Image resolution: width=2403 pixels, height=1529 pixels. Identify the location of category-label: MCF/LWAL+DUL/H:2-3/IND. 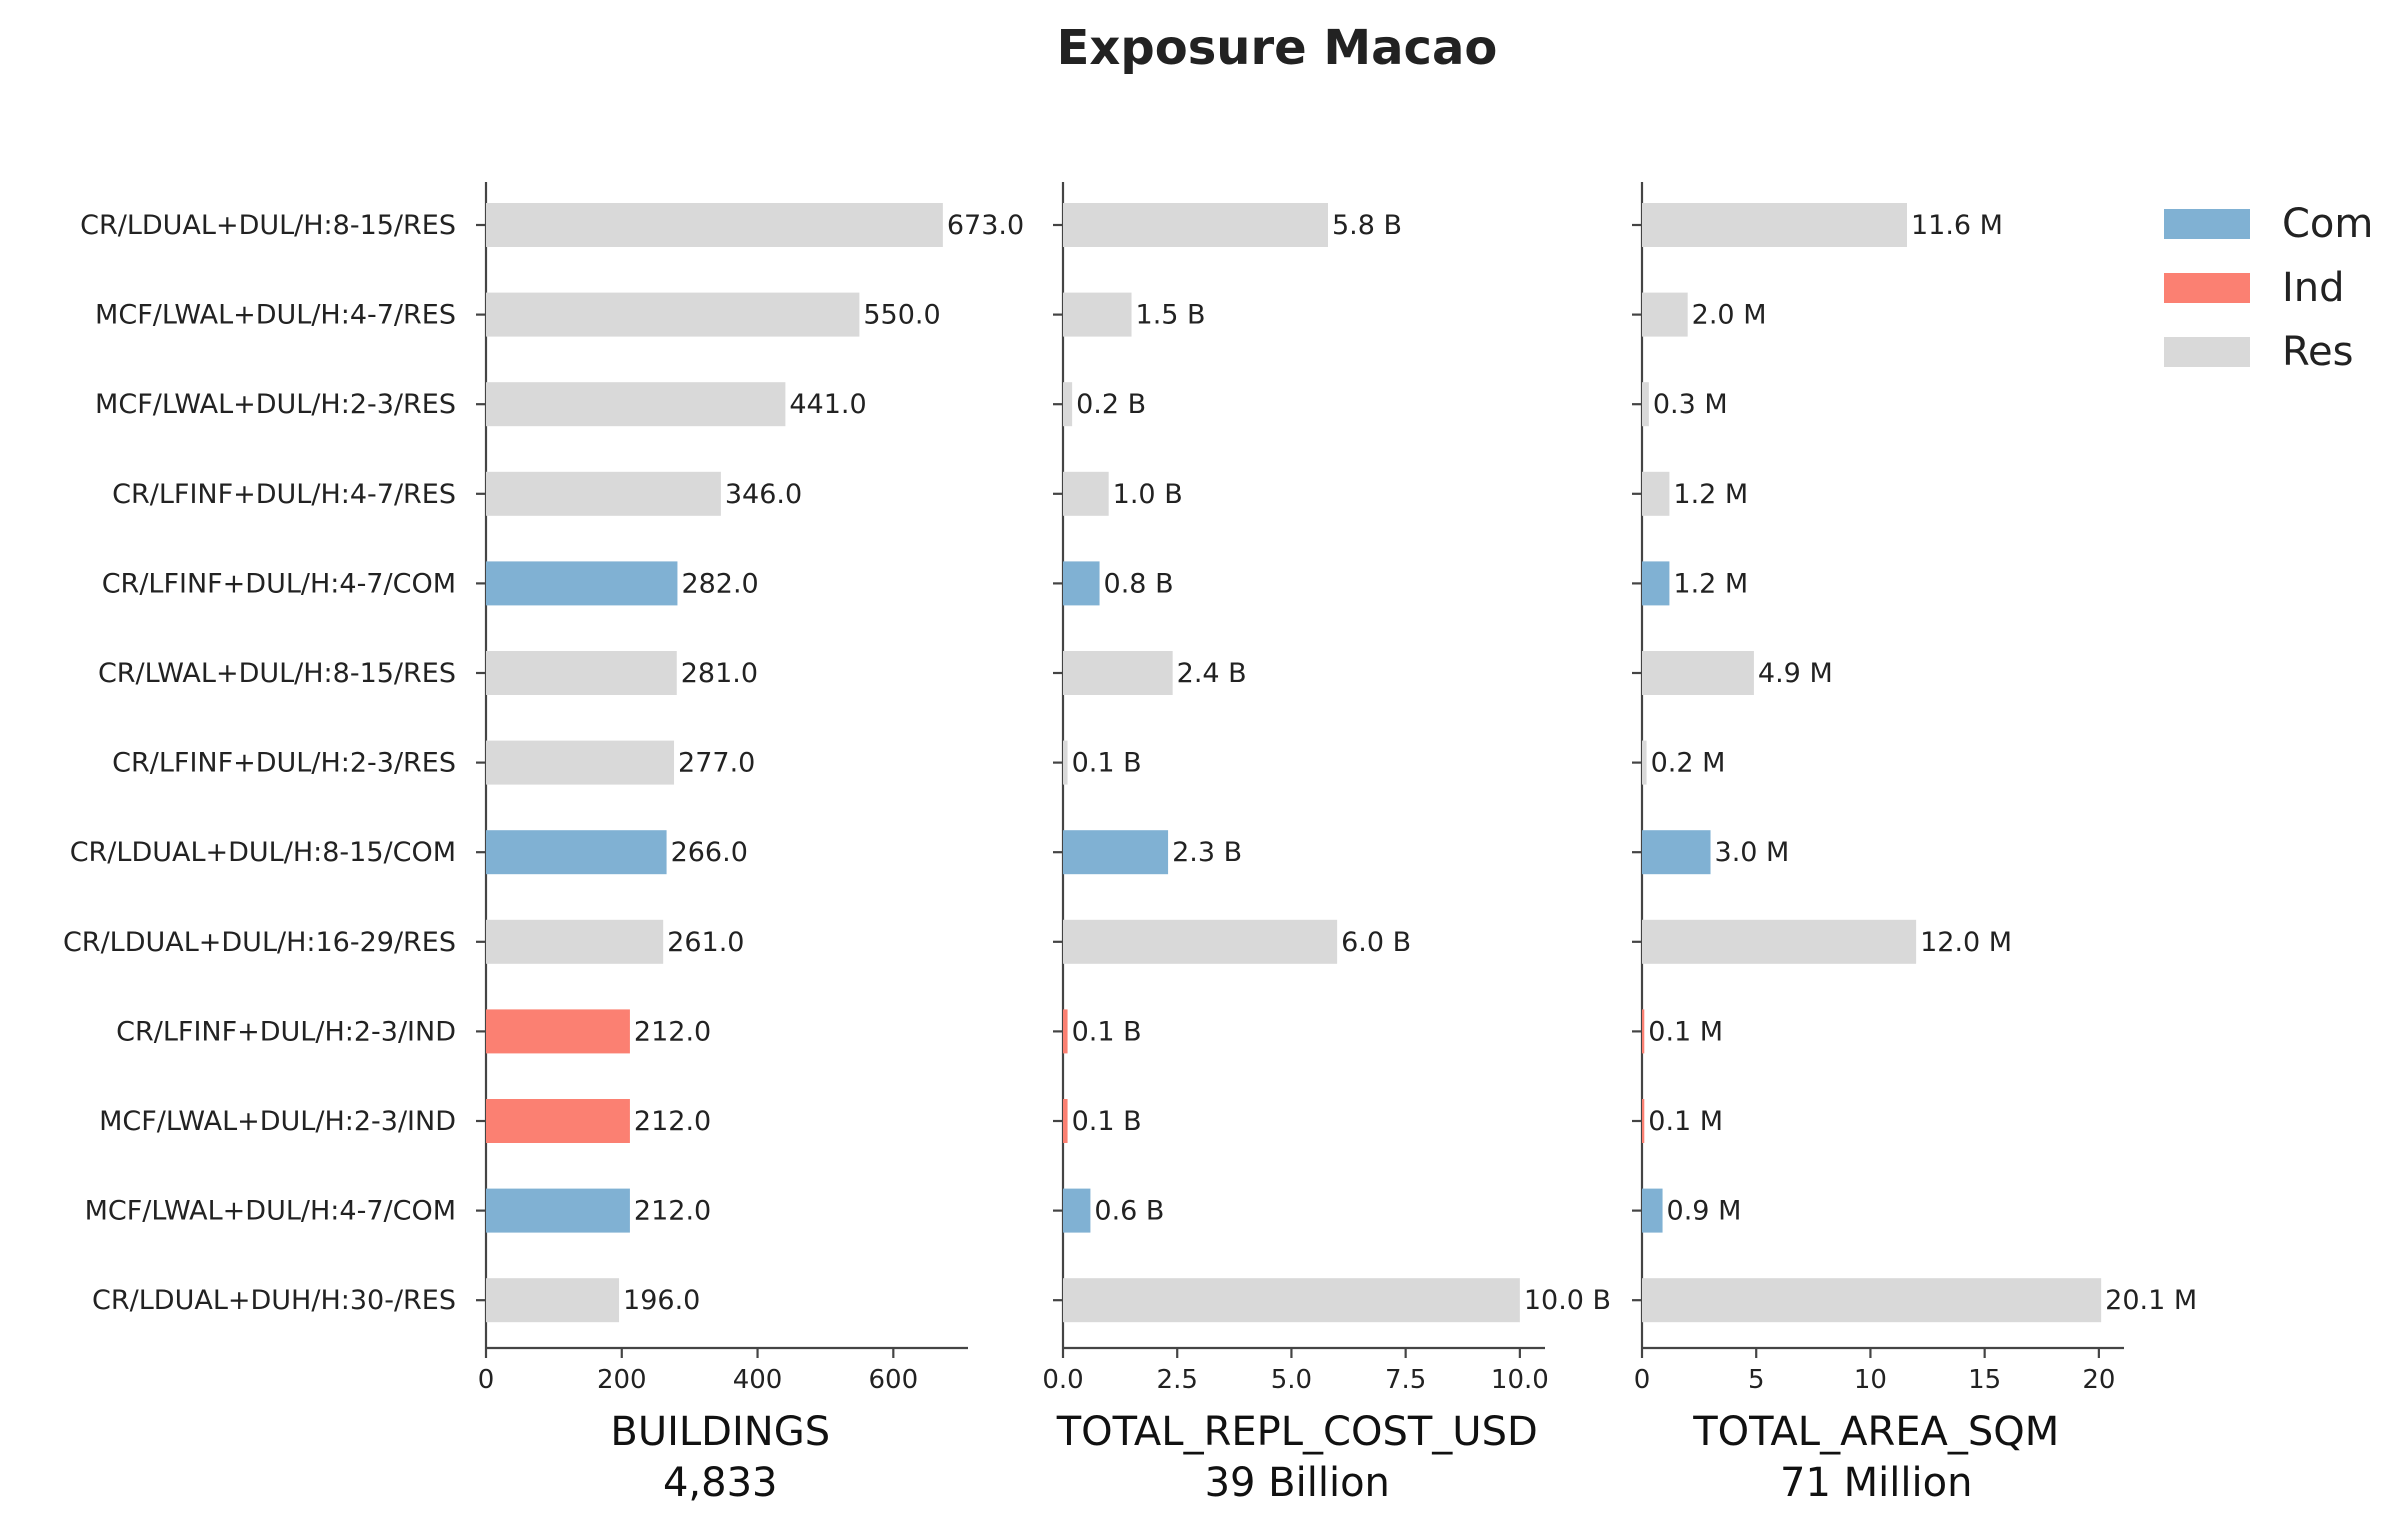
(277, 1121).